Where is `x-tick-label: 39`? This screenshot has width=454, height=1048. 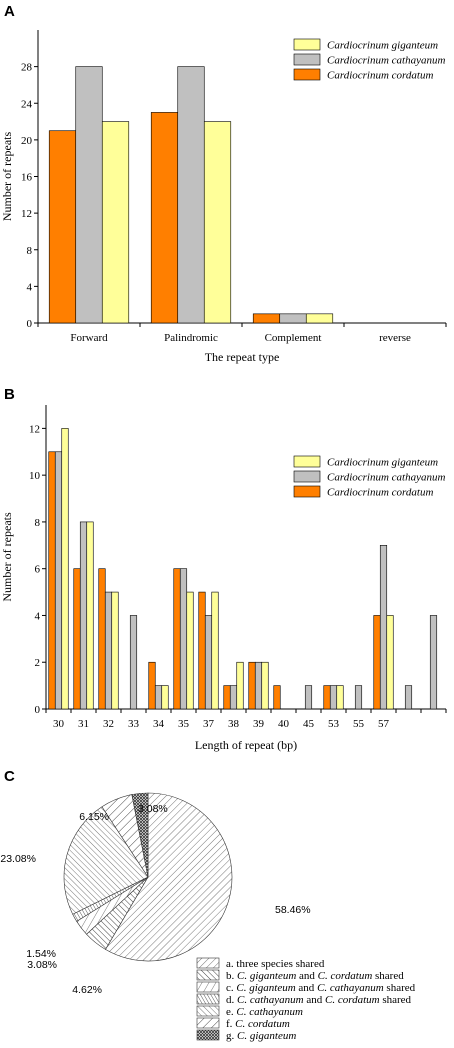 x-tick-label: 39 is located at coordinates (259, 724).